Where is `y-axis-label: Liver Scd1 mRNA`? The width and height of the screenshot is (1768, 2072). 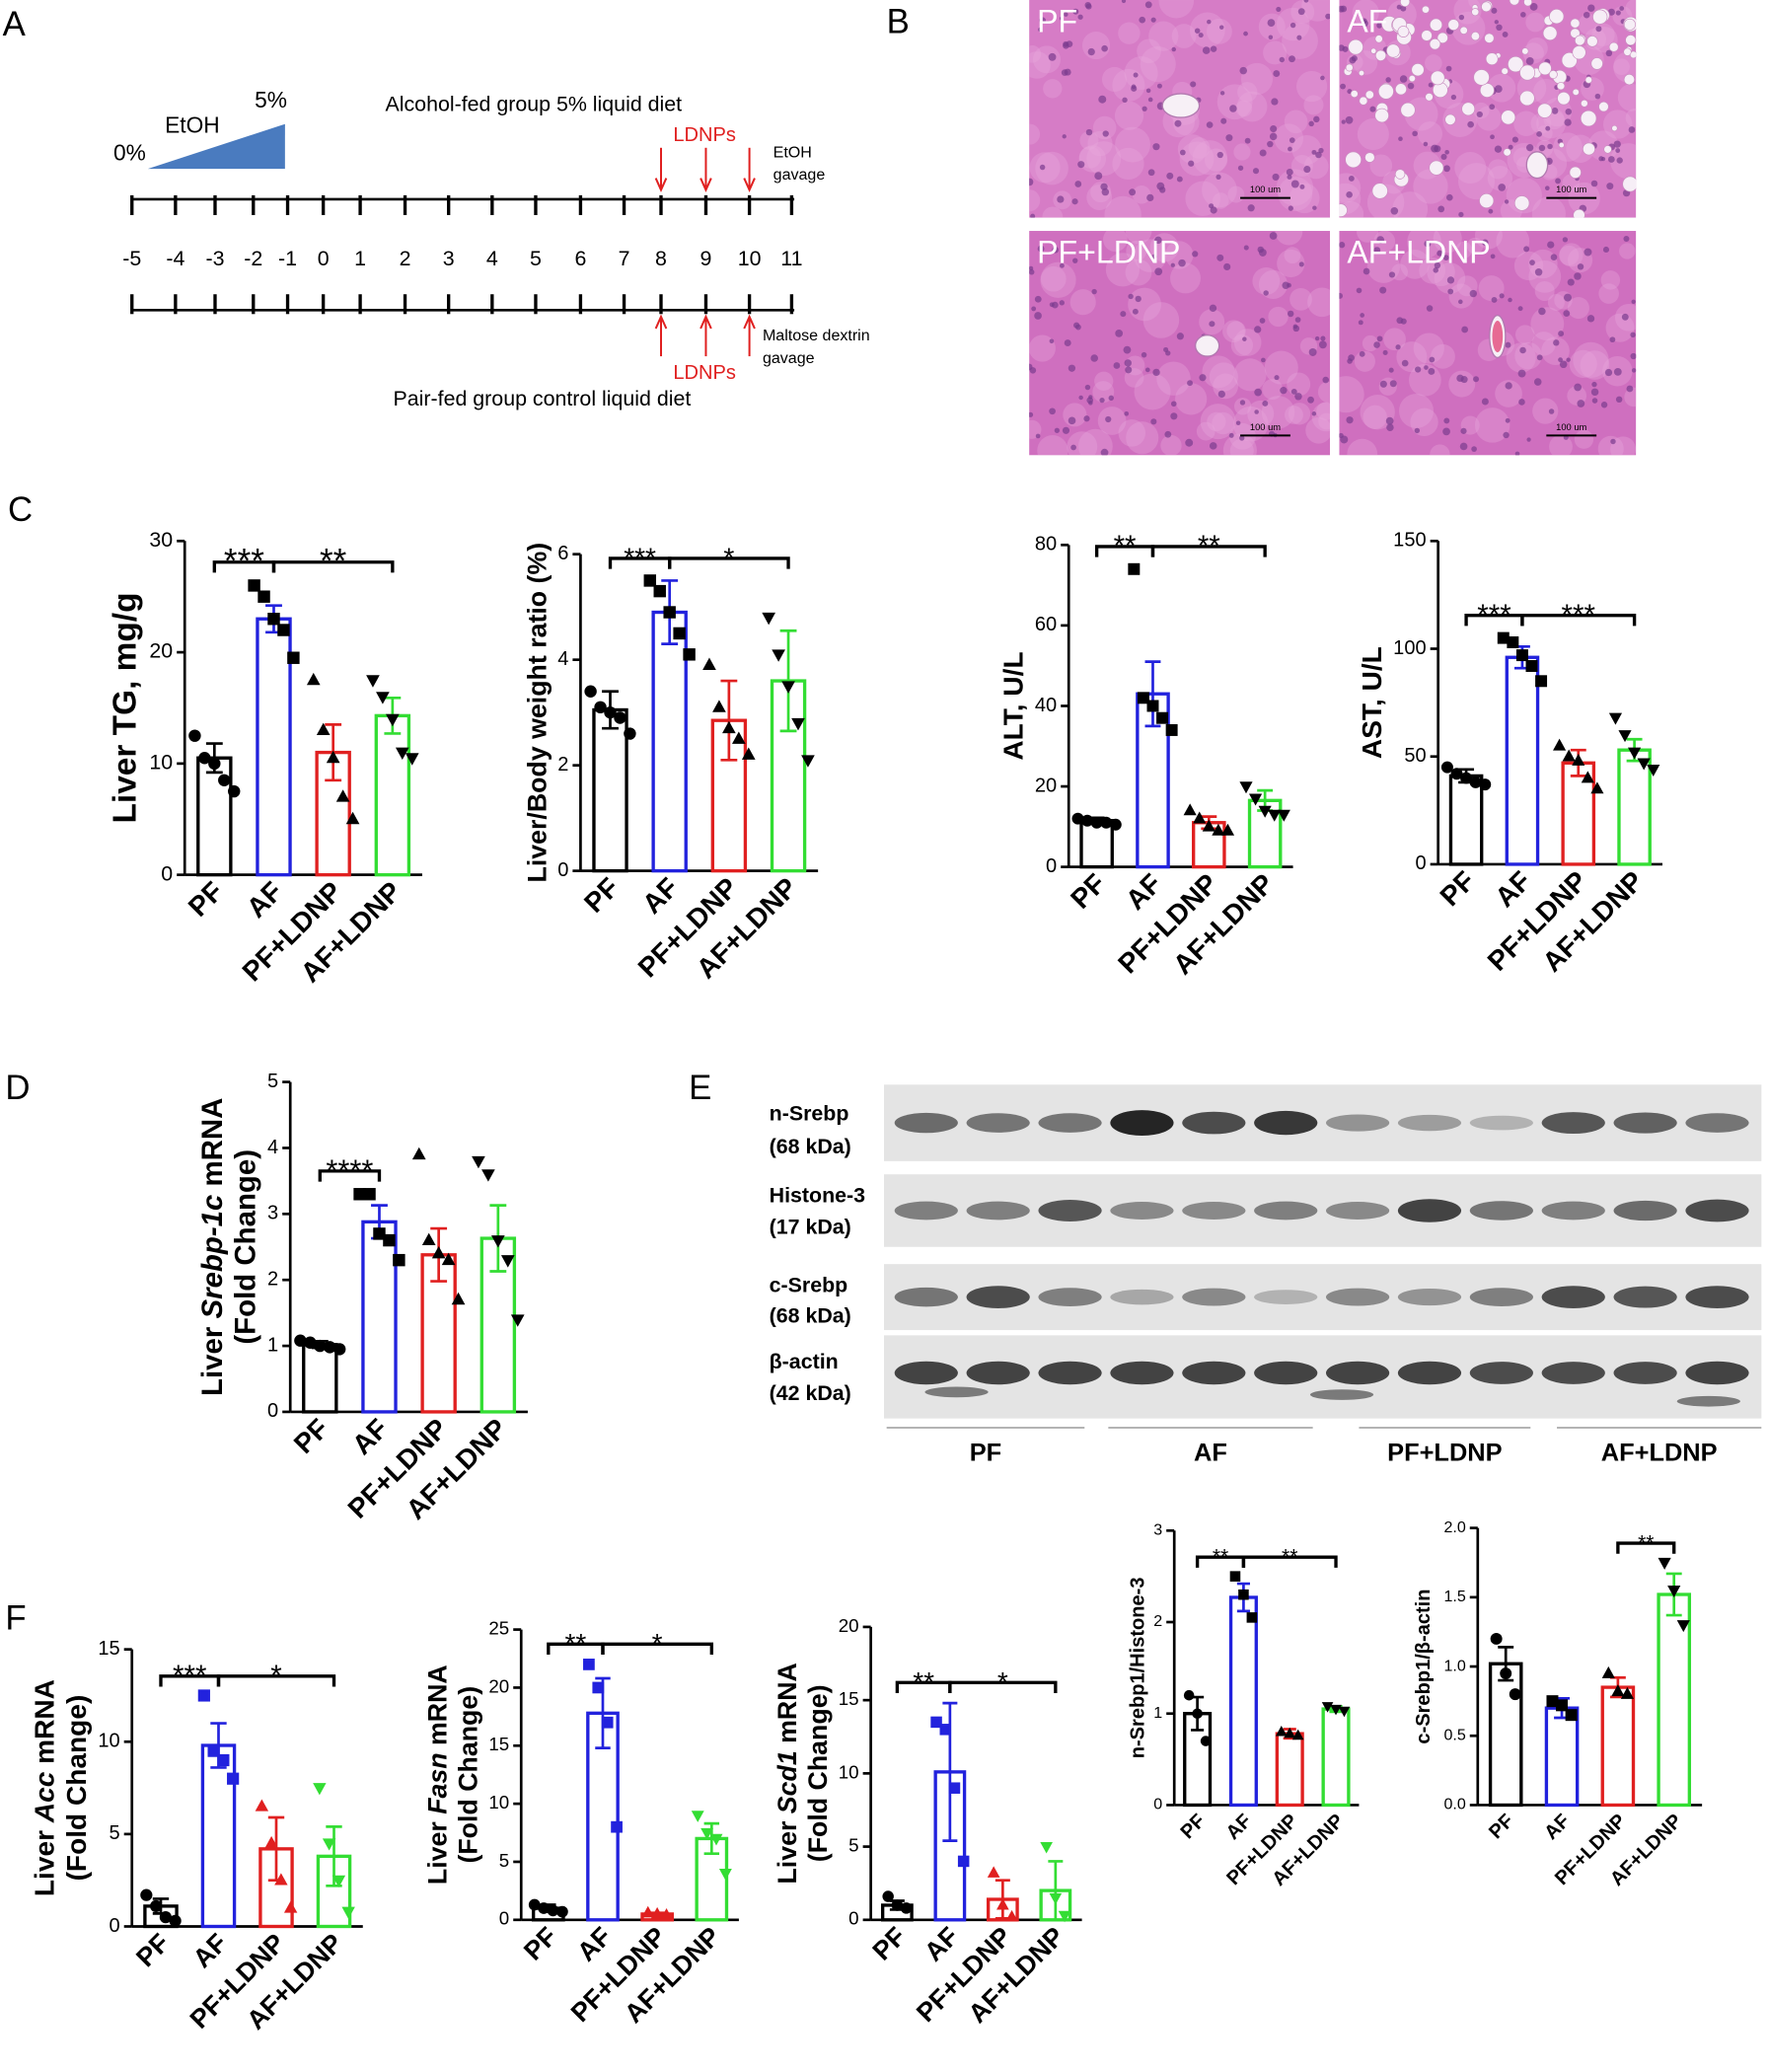 y-axis-label: Liver Scd1 mRNA is located at coordinates (787, 1773).